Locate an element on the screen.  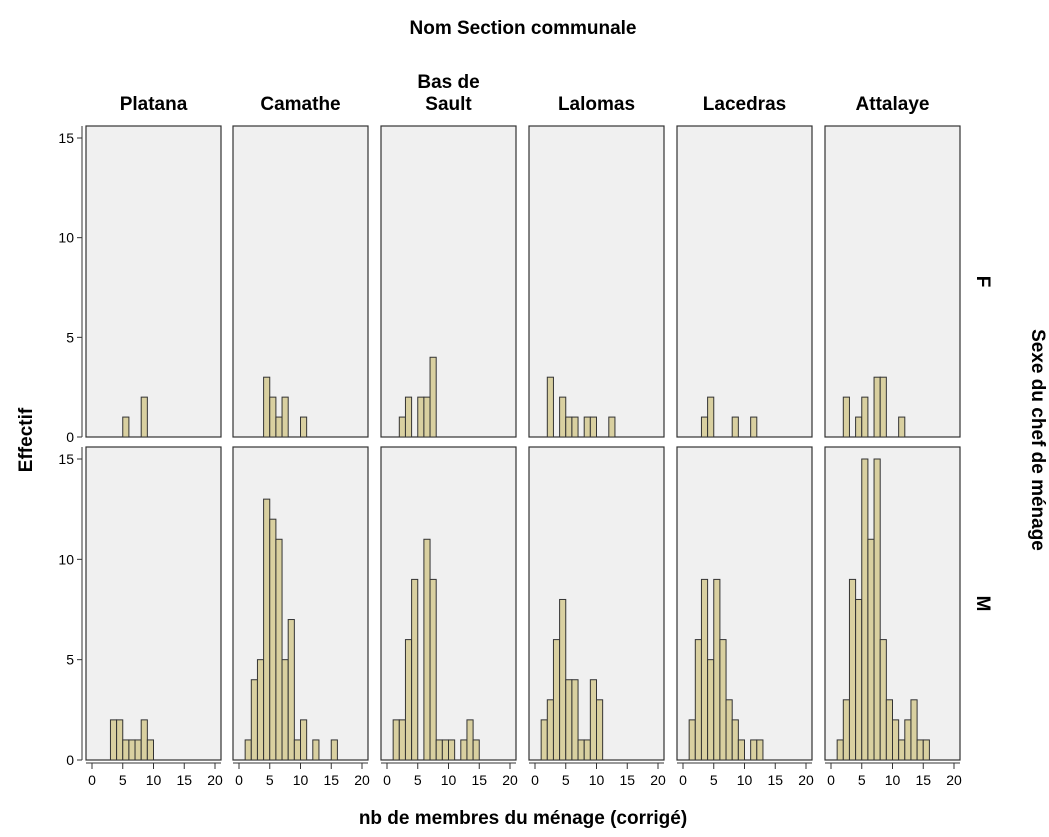
panel-bas-de-sault-m is located at coordinates (448, 603).